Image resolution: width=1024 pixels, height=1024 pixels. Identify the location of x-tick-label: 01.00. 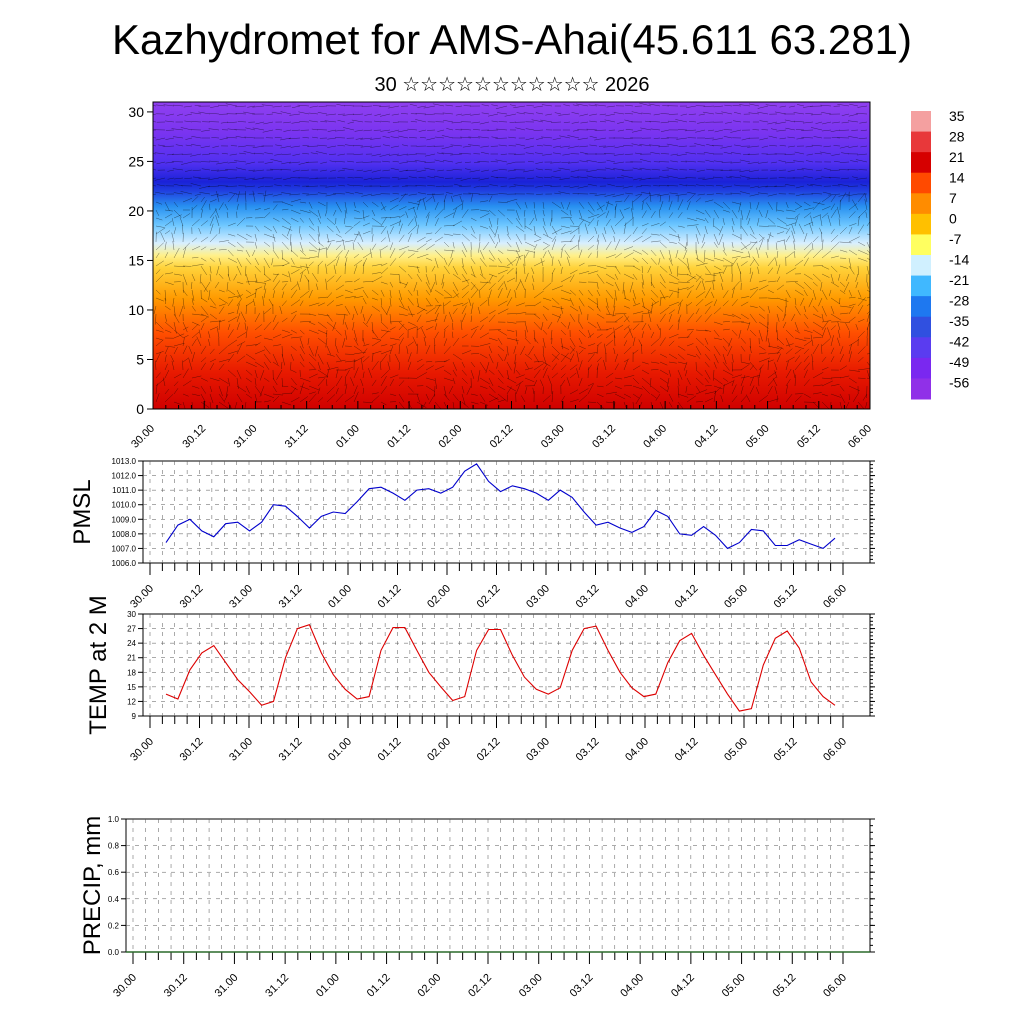
(340, 750).